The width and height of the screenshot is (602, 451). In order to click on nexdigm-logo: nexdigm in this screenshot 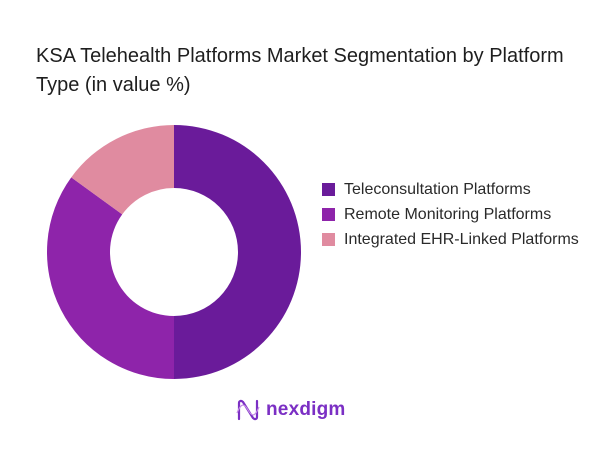, I will do `click(291, 410)`.